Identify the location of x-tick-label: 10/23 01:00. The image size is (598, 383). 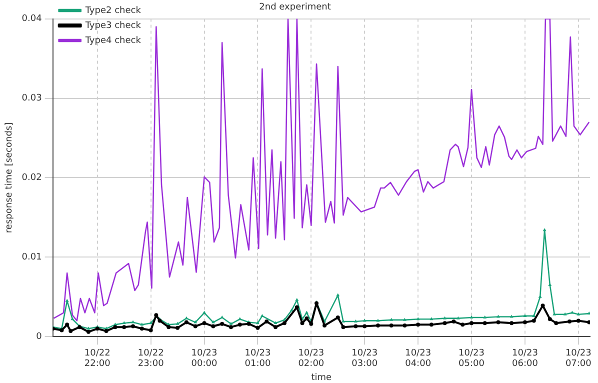
(257, 359).